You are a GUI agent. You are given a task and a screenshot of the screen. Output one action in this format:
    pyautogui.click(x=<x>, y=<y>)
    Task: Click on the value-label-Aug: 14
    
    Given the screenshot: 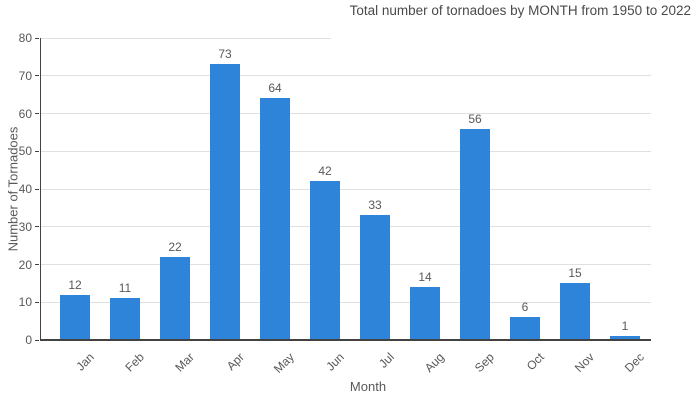 What is the action you would take?
    pyautogui.click(x=425, y=277)
    